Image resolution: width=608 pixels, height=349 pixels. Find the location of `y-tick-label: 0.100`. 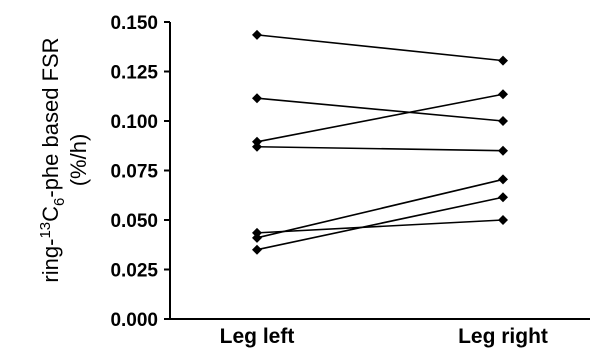

y-tick-label: 0.100 is located at coordinates (134, 122).